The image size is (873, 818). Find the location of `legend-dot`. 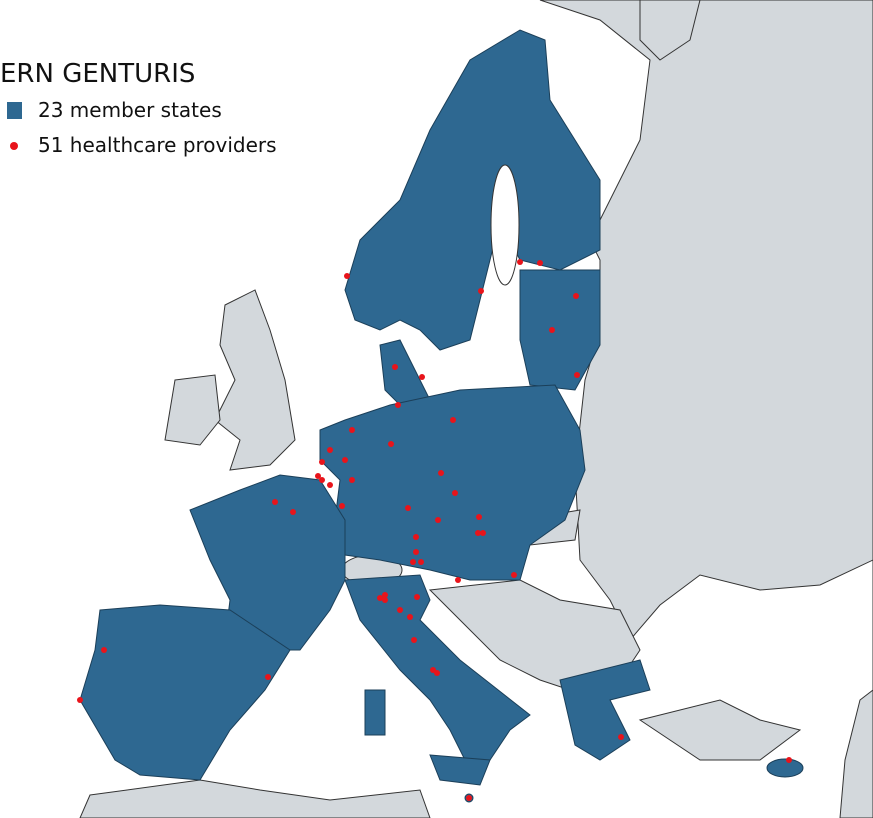

legend-dot is located at coordinates (14, 146).